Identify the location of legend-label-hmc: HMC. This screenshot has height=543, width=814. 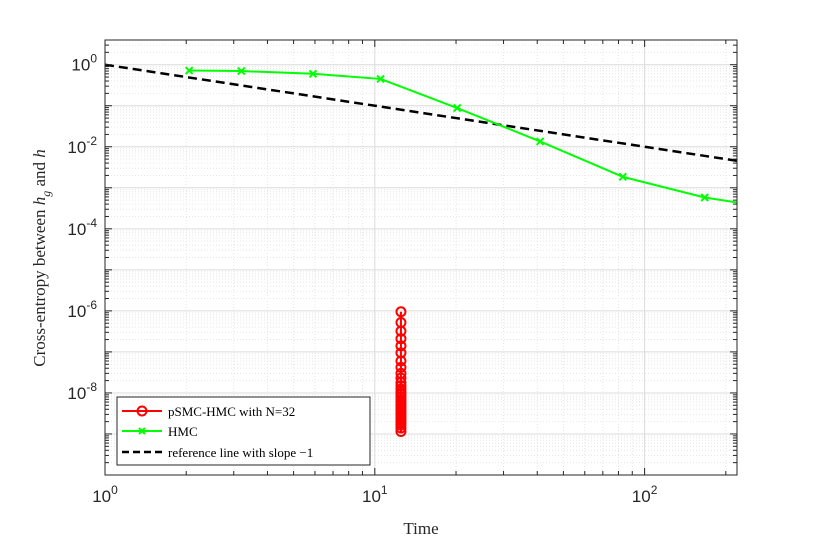
(183, 431).